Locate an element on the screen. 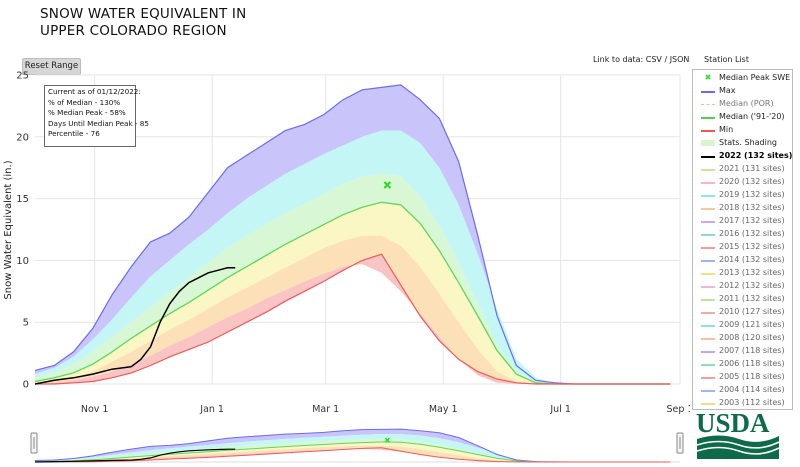 This screenshot has height=467, width=800. usda-logo: USDA is located at coordinates (738, 433).